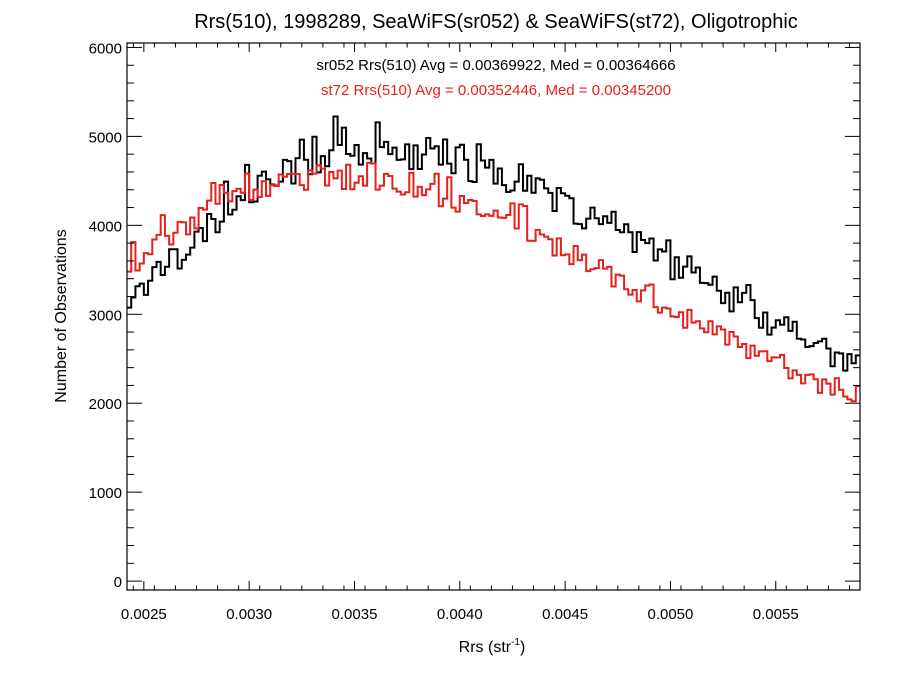  What do you see at coordinates (61, 315) in the screenshot?
I see `y-axis-label: Number of Observations` at bounding box center [61, 315].